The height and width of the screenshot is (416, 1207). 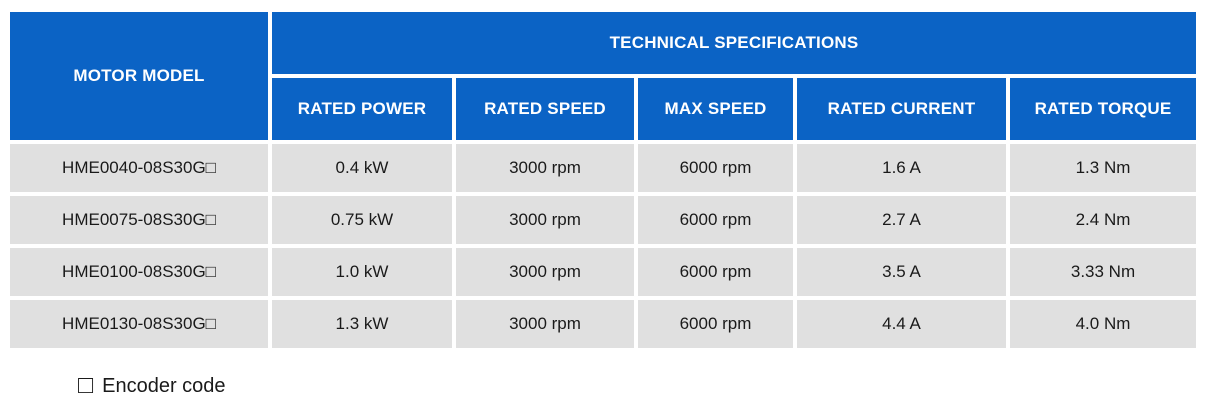 What do you see at coordinates (1103, 324) in the screenshot?
I see `cell-rated-torque: 4.0 Nm` at bounding box center [1103, 324].